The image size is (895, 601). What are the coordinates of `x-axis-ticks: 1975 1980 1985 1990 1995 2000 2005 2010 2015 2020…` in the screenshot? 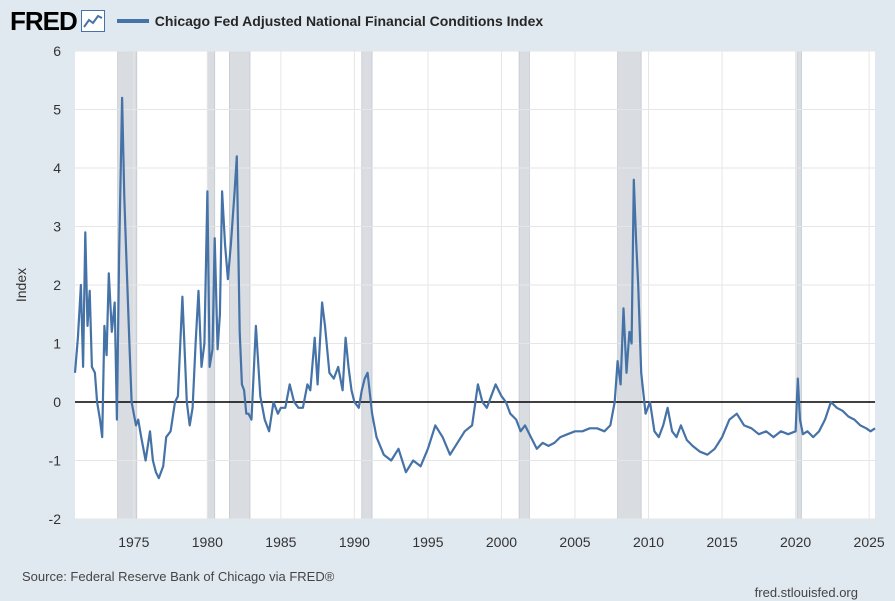 It's located at (501, 542).